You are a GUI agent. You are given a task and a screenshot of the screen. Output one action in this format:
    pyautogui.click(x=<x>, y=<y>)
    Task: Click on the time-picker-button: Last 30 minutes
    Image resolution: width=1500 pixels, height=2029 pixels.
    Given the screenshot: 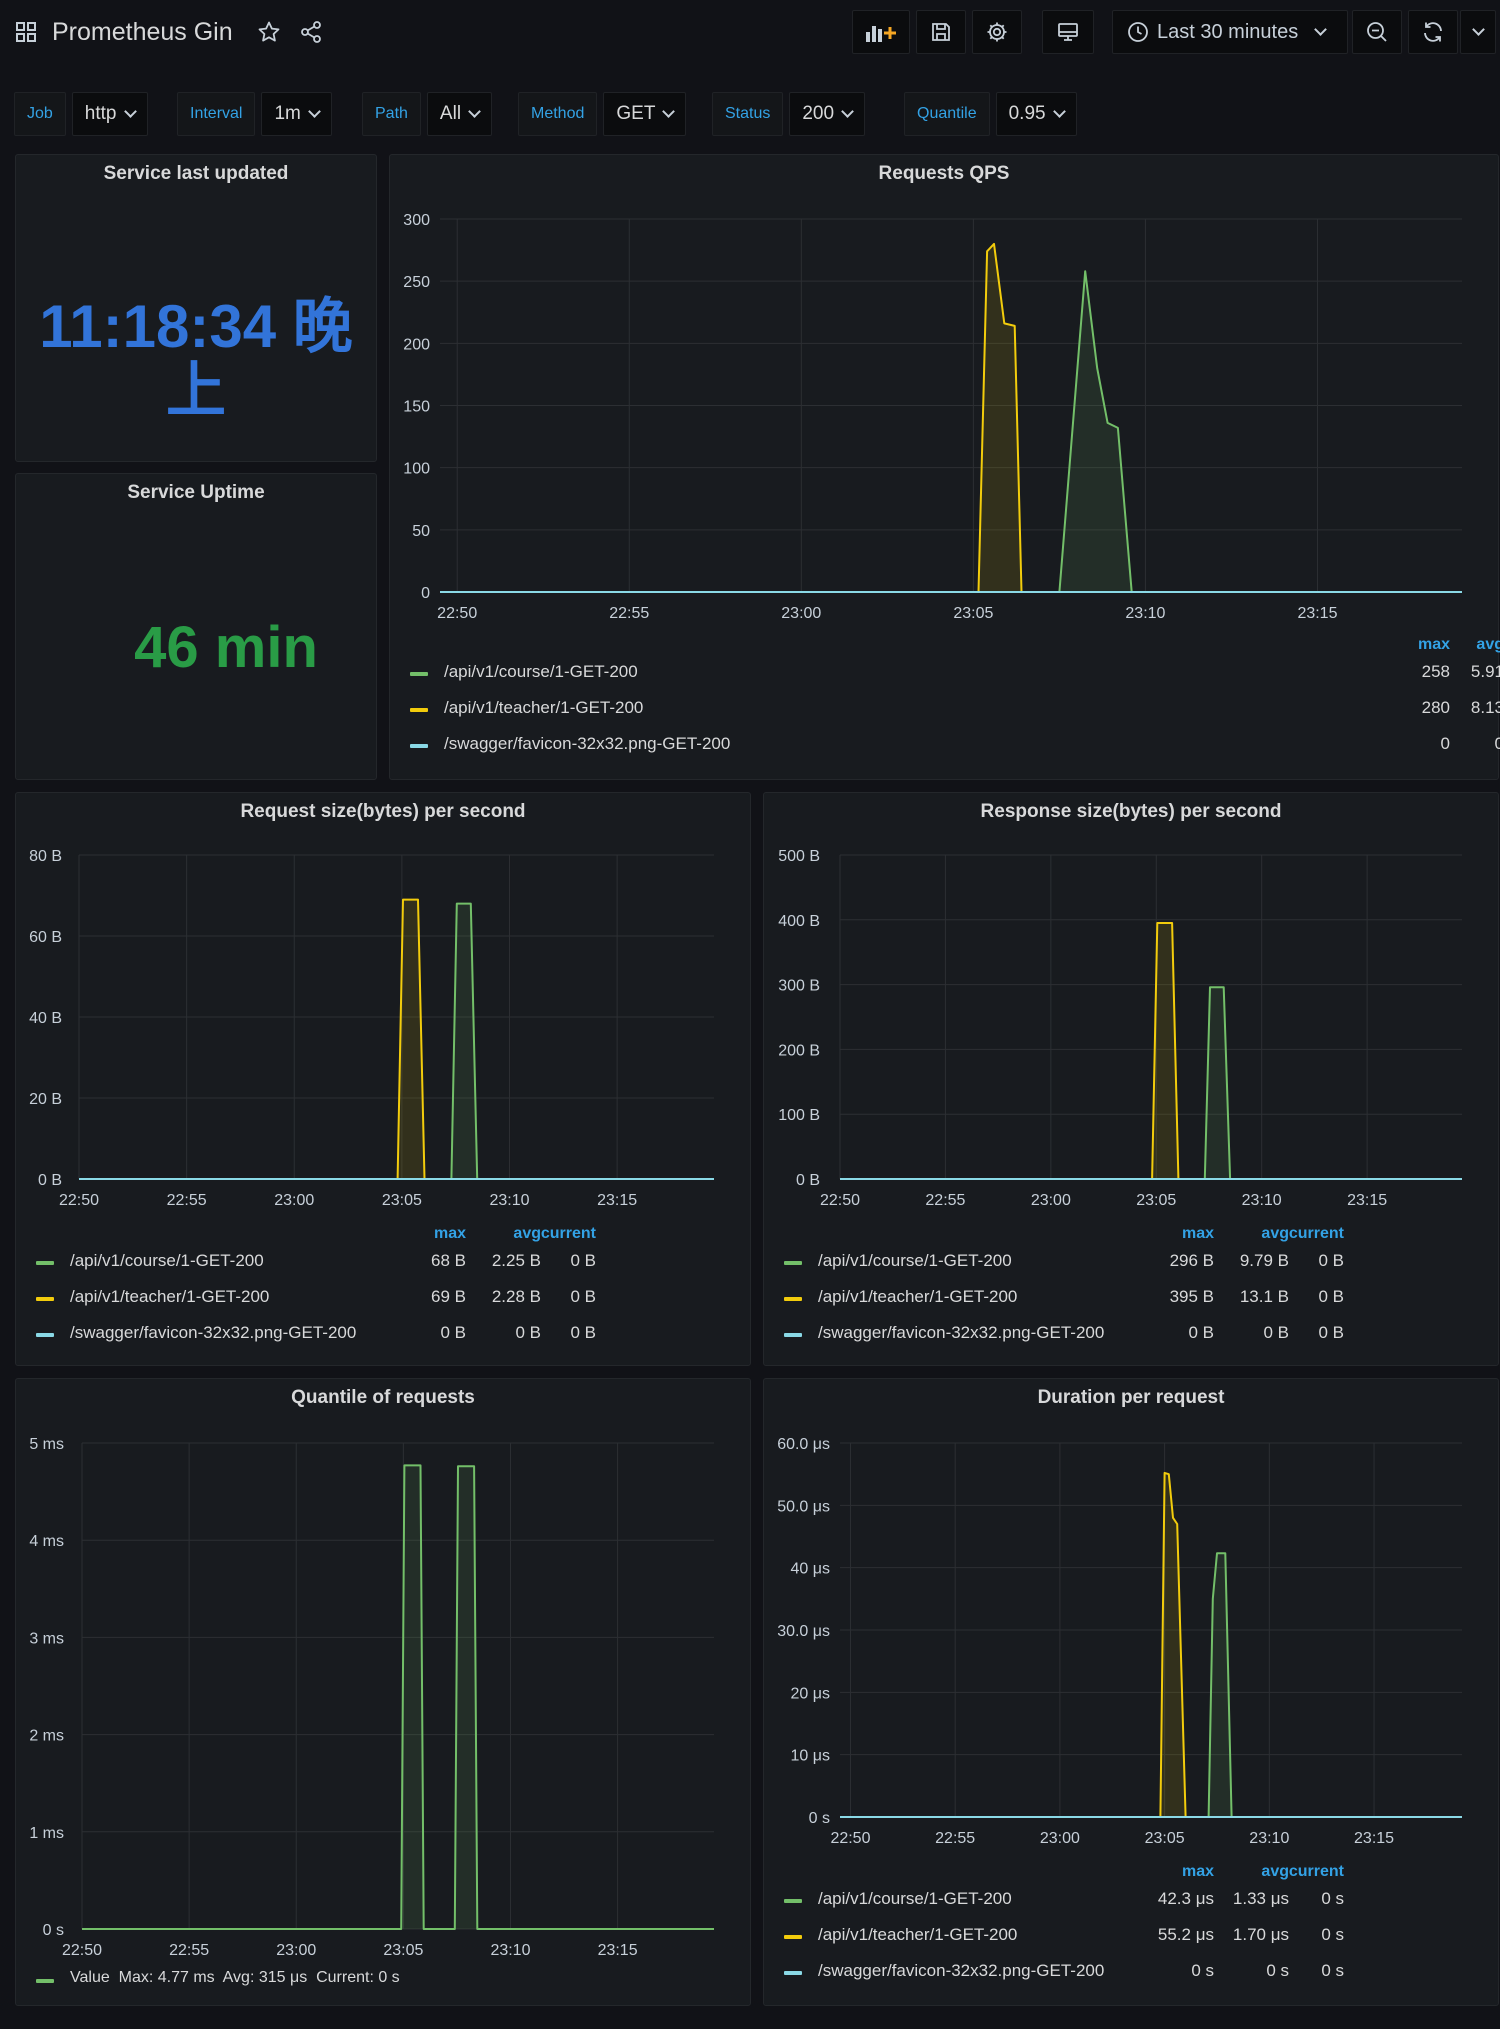 What is the action you would take?
    pyautogui.click(x=1230, y=32)
    